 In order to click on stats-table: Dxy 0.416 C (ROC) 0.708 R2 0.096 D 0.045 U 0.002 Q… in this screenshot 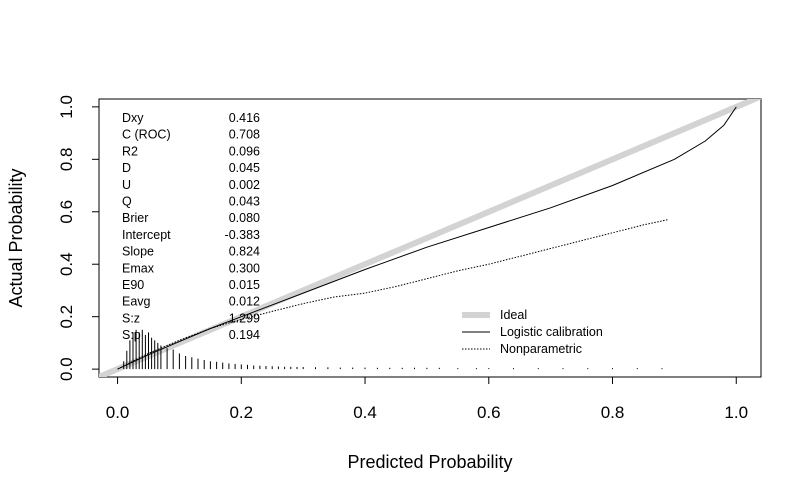, I will do `click(191, 226)`.